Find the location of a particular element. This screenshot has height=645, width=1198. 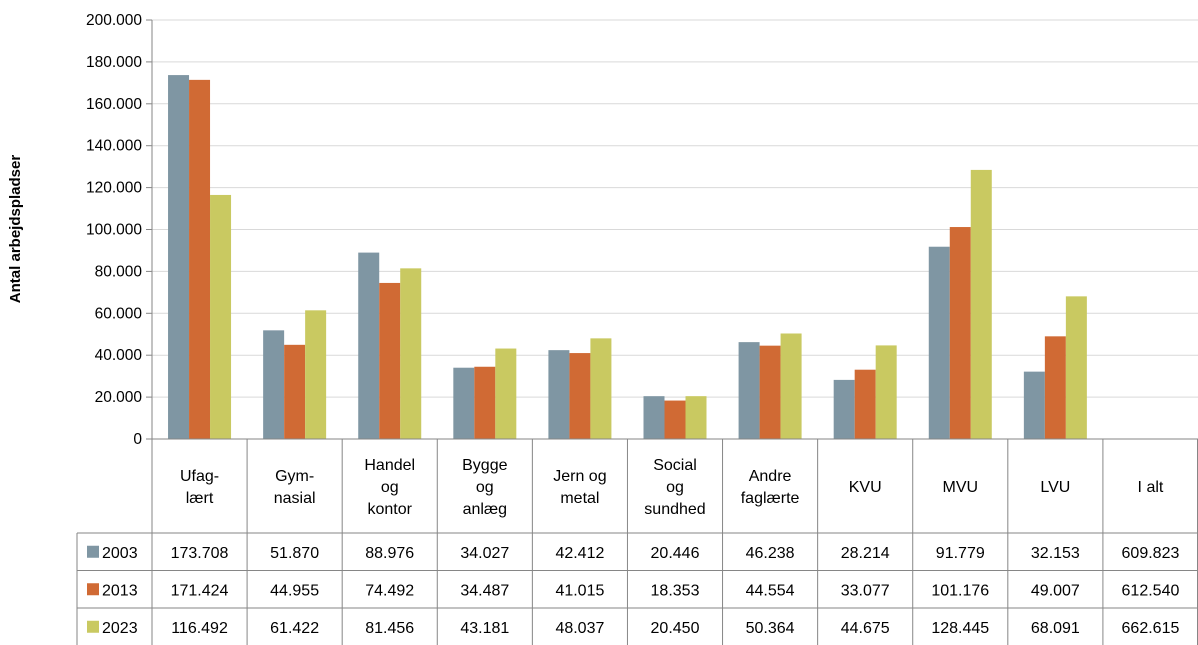

table-cell-value: 61.422 is located at coordinates (294, 628).